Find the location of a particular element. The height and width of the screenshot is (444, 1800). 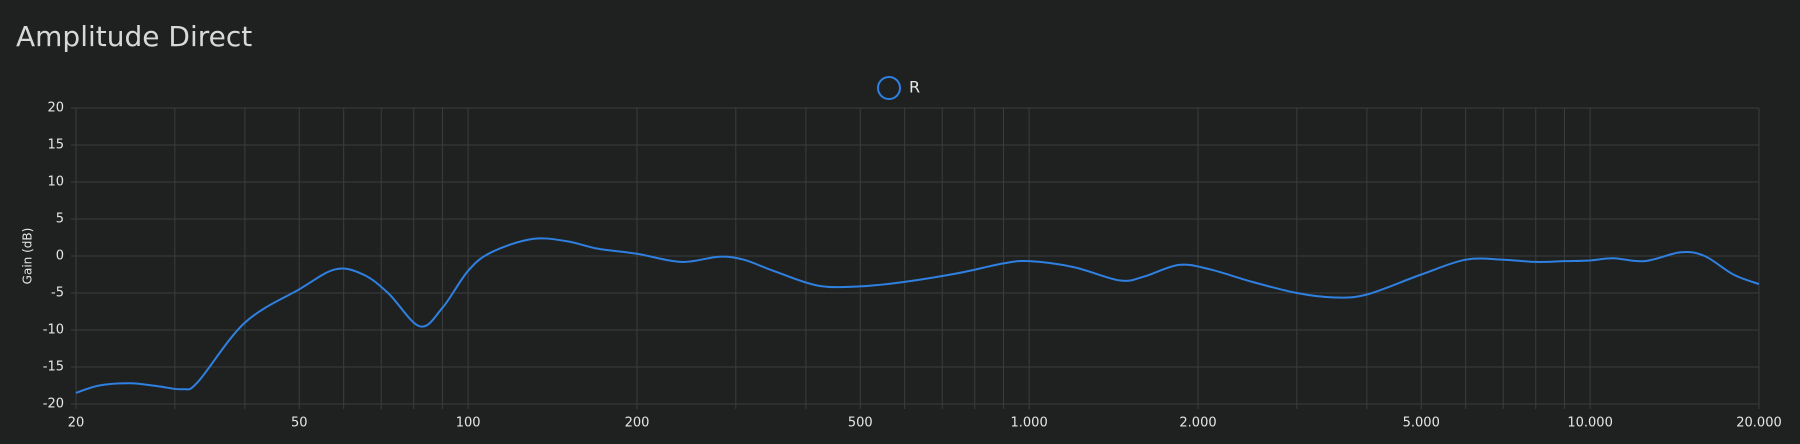

y-tick-label: 5 is located at coordinates (60, 219).